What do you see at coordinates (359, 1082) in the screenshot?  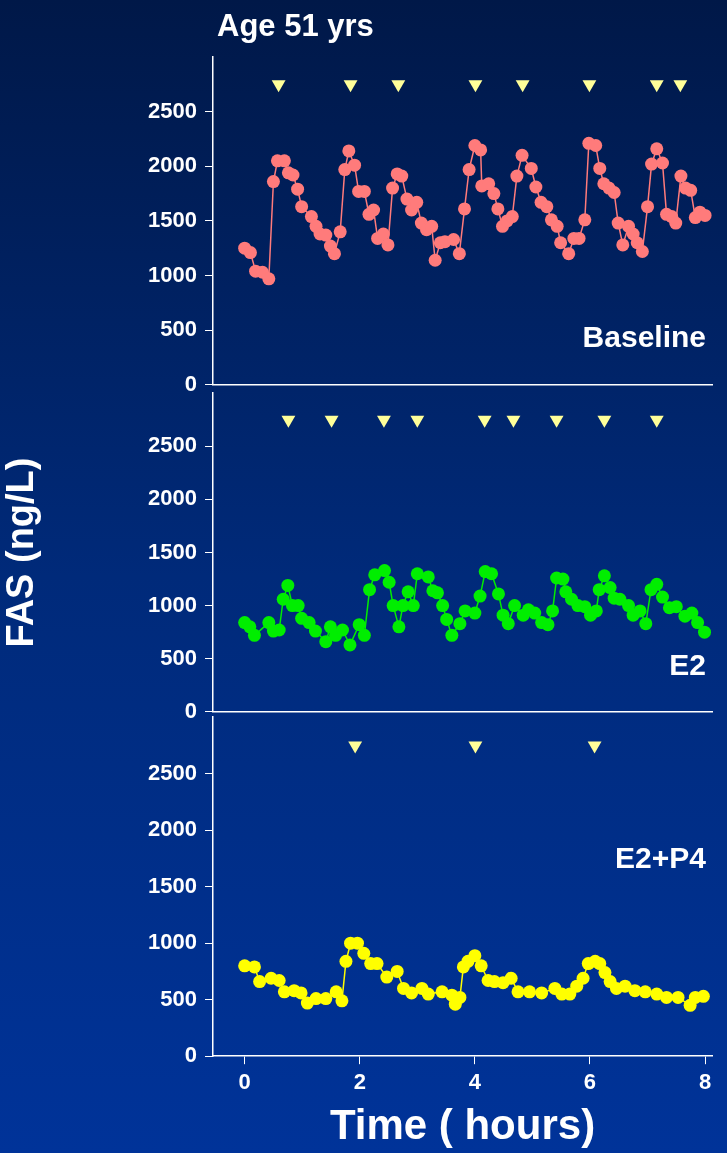 I see `x-tick-label: 2` at bounding box center [359, 1082].